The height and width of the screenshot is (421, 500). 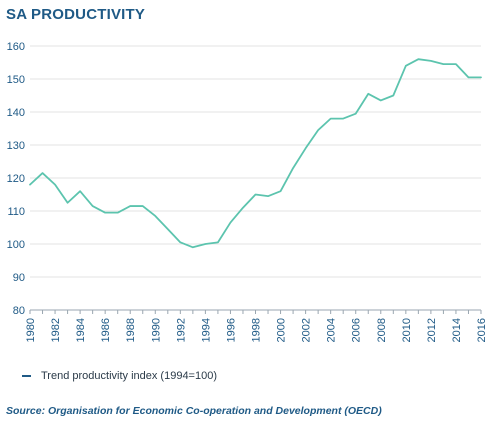 I want to click on y-tick-label: 120, so click(x=16, y=179).